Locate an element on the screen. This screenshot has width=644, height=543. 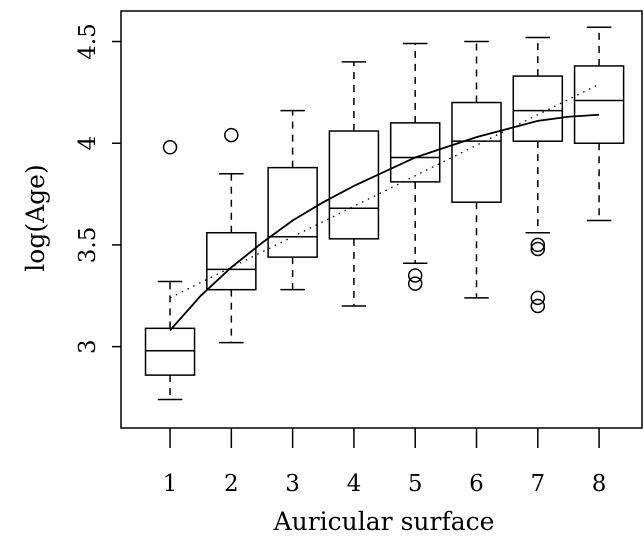
x-tick-label: 6 is located at coordinates (476, 484).